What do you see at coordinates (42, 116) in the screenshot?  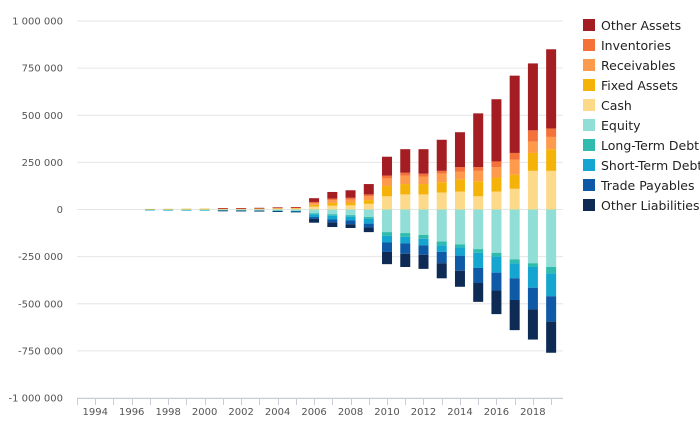 I see `y-tick-label: 500 000` at bounding box center [42, 116].